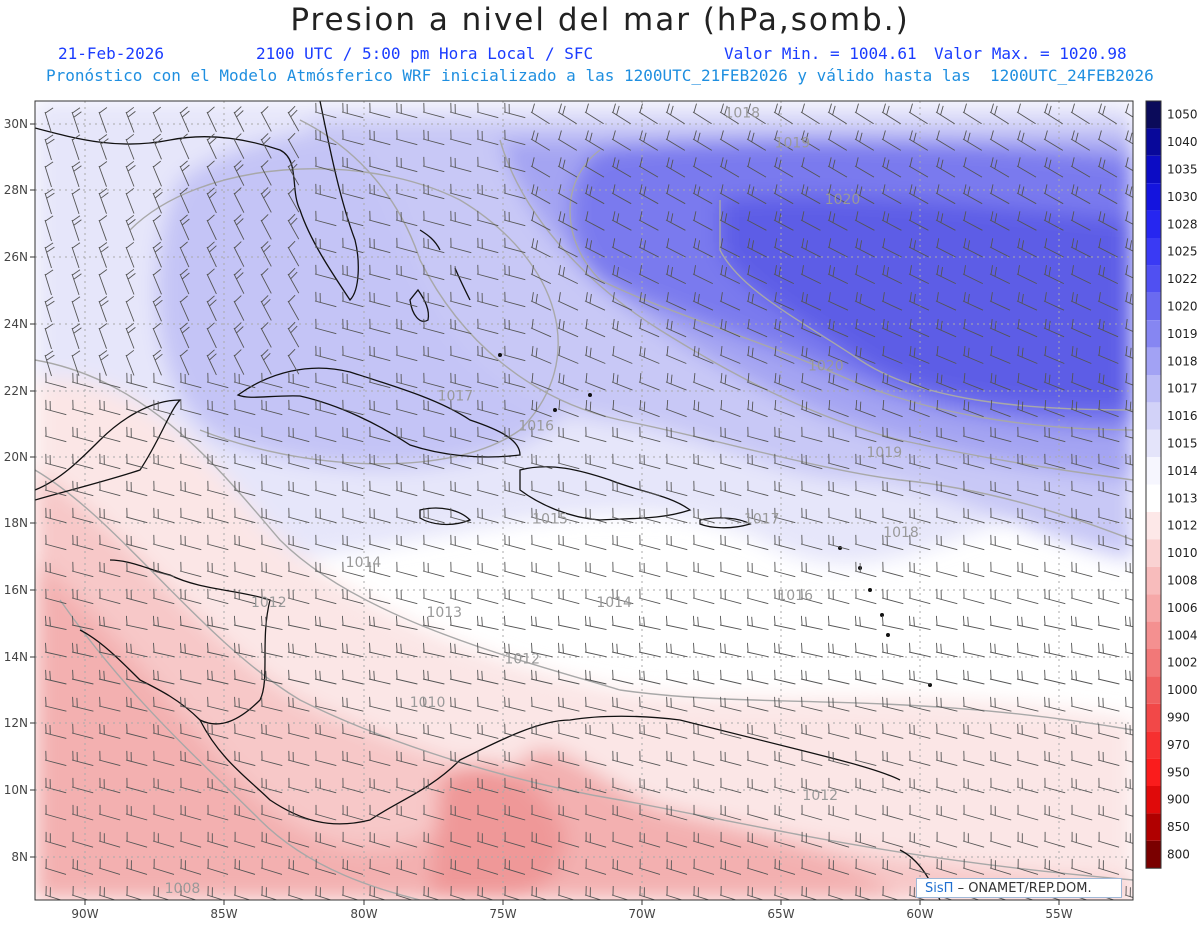 The image size is (1200, 927). Describe the element at coordinates (428, 703) in the screenshot. I see `isobar-label: 1010` at that location.